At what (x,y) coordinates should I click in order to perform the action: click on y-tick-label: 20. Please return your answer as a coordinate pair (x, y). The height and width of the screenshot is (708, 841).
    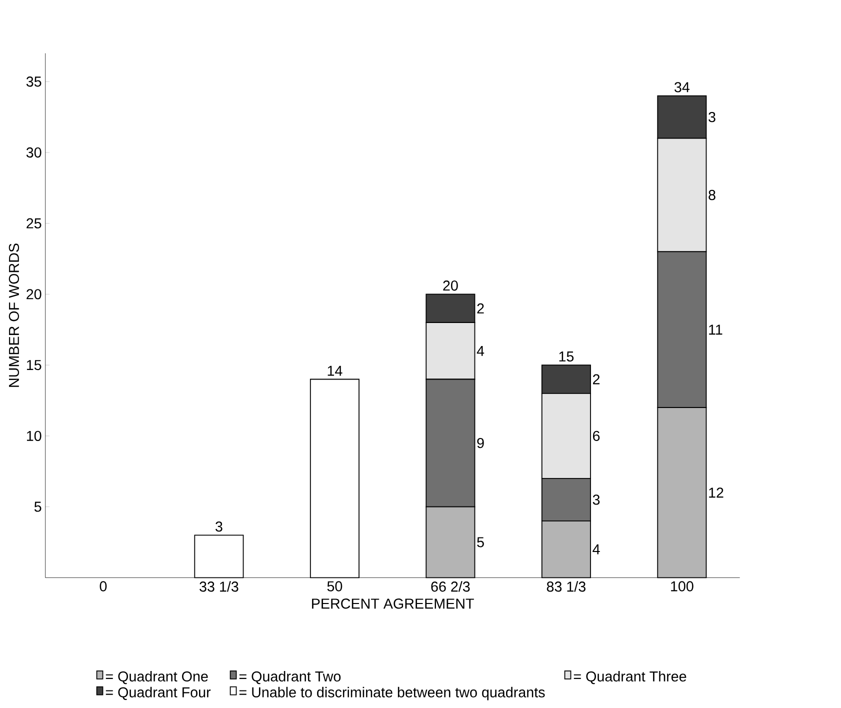
    Looking at the image, I should click on (34, 294).